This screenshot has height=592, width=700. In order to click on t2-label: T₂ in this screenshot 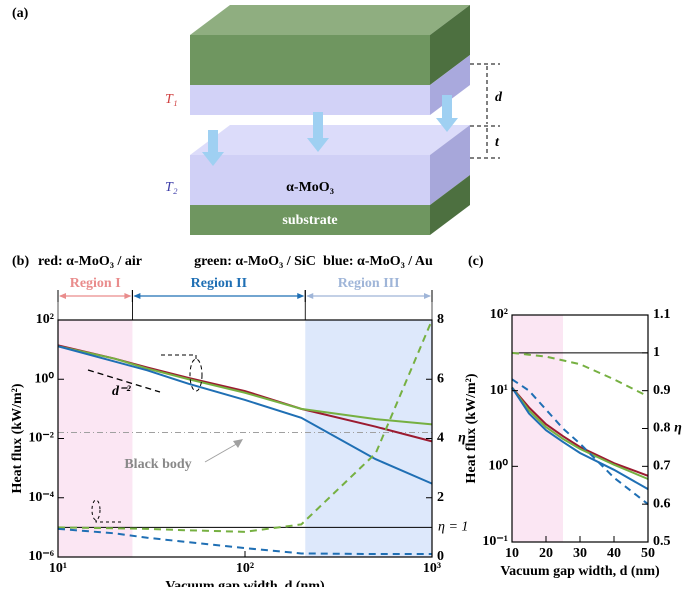, I will do `click(171, 187)`.